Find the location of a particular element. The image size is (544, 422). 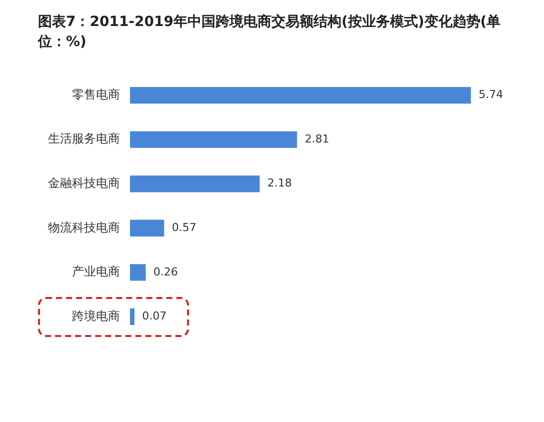

y-tick-label: 零售电商 is located at coordinates (96, 94).